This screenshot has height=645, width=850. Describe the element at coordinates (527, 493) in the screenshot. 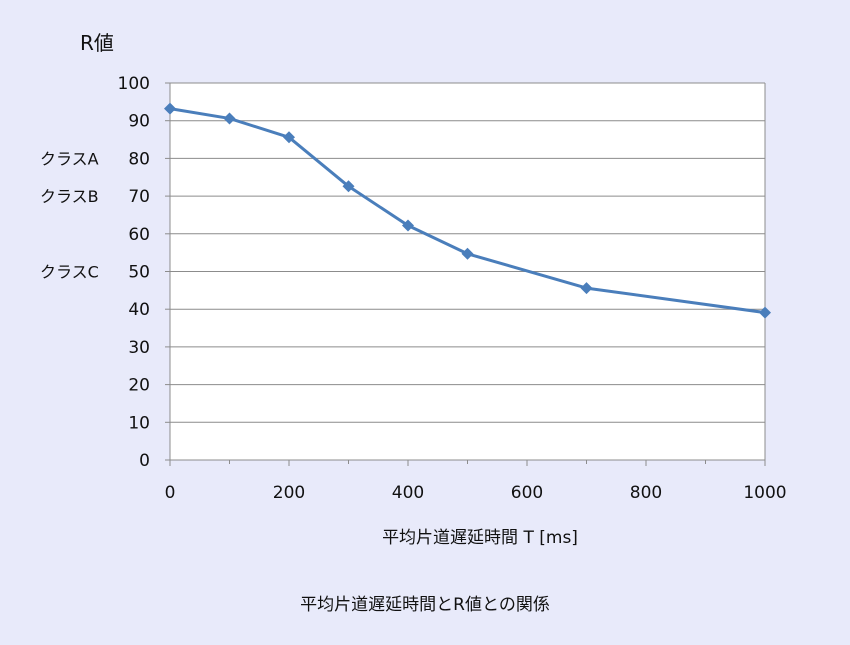

I see `x-tick-label: 600` at that location.